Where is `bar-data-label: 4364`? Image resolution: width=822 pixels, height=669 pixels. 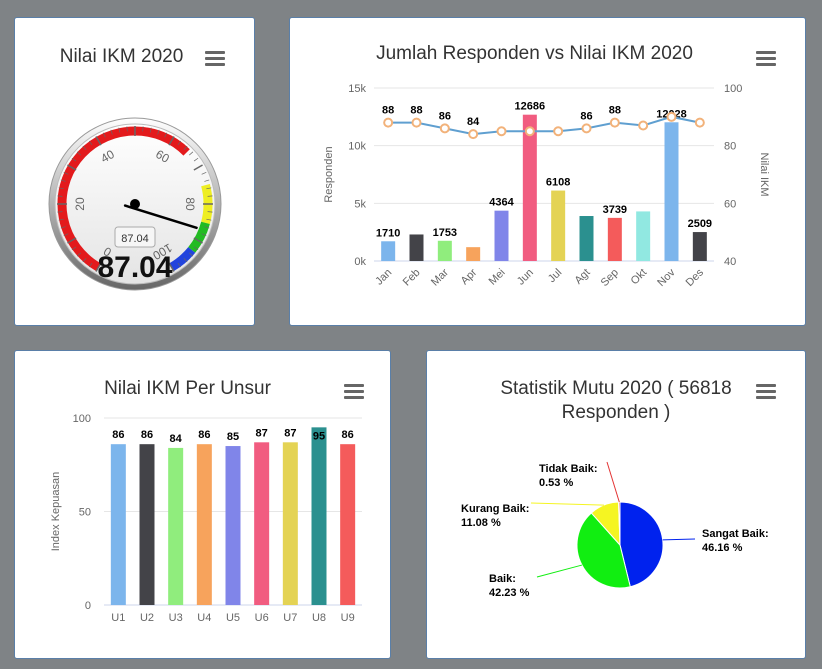
bar-data-label: 4364 is located at coordinates (501, 203).